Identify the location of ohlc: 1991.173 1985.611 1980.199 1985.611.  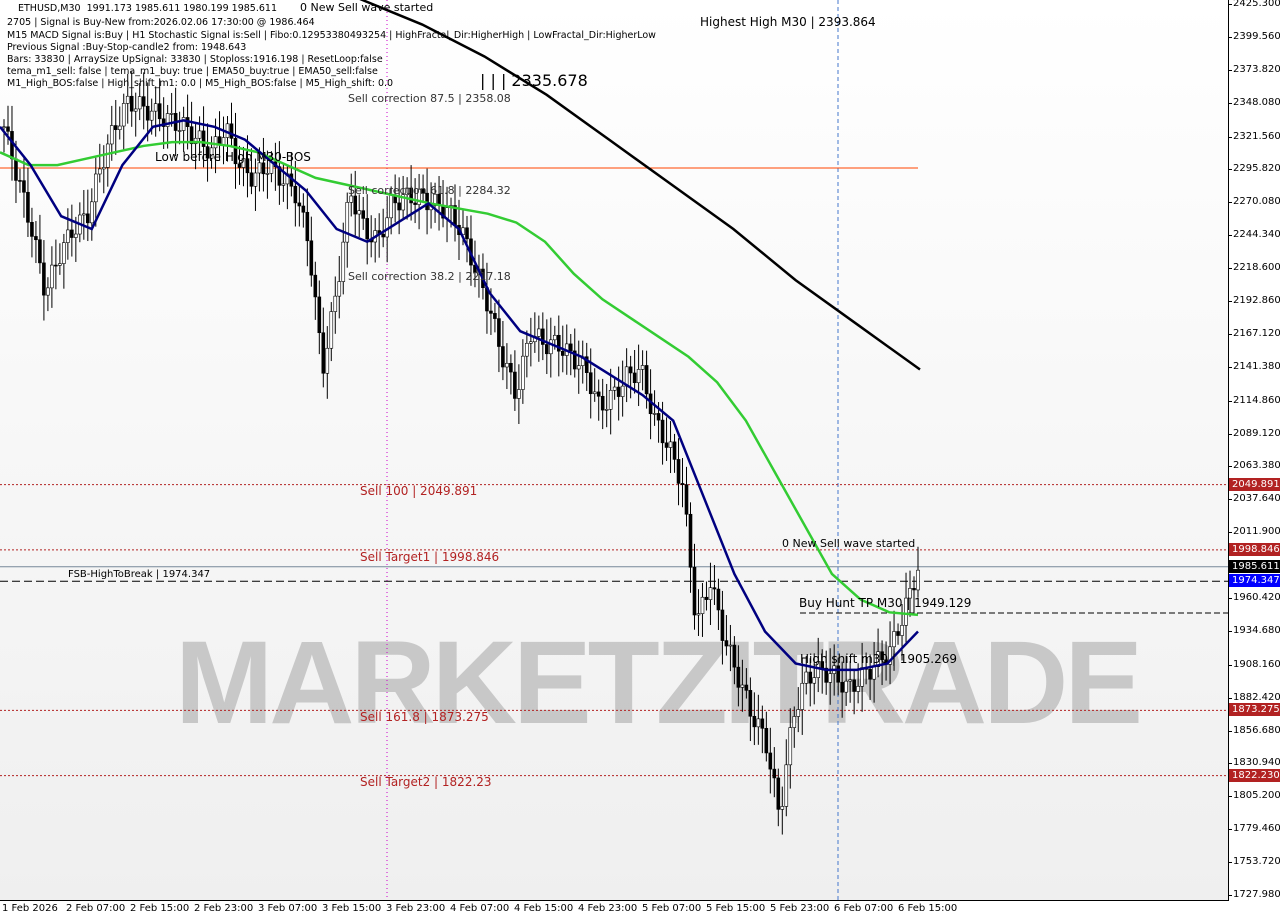
(181, 8).